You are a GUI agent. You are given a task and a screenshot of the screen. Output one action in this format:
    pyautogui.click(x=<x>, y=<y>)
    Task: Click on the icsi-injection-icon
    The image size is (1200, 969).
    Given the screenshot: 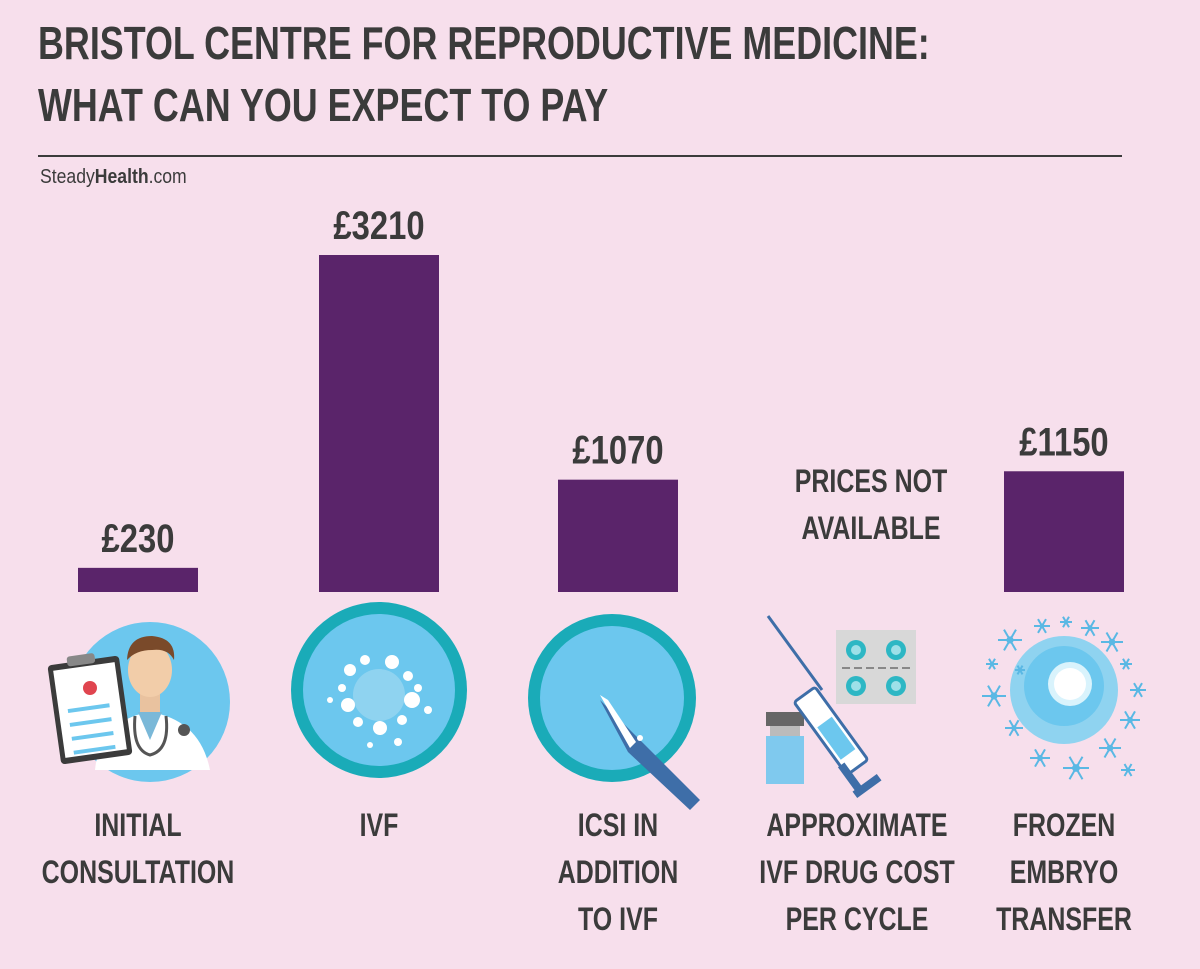 What is the action you would take?
    pyautogui.click(x=614, y=712)
    